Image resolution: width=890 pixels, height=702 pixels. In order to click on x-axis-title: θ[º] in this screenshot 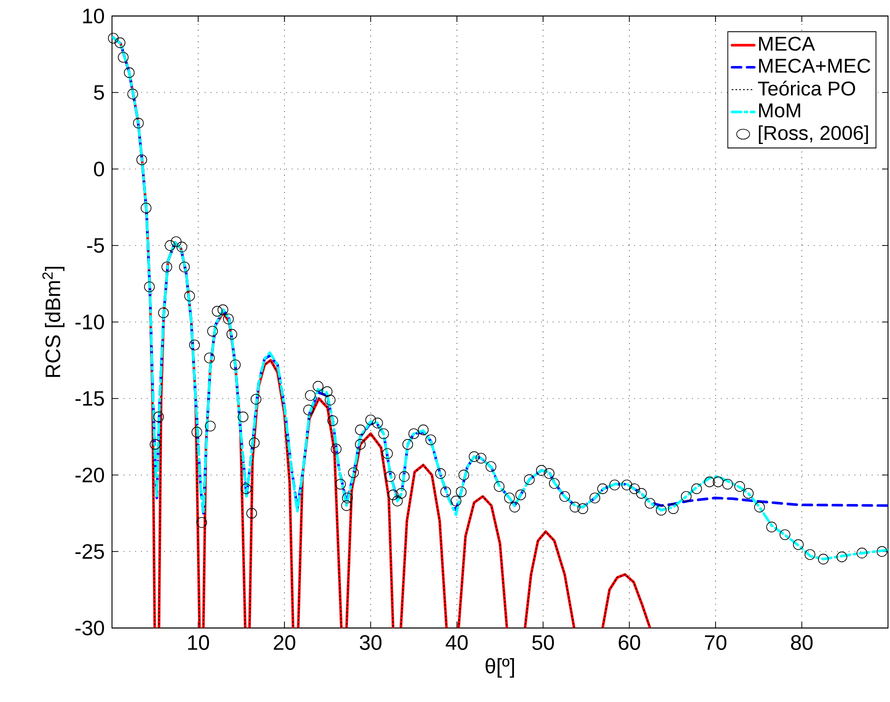, I will do `click(500, 668)`.